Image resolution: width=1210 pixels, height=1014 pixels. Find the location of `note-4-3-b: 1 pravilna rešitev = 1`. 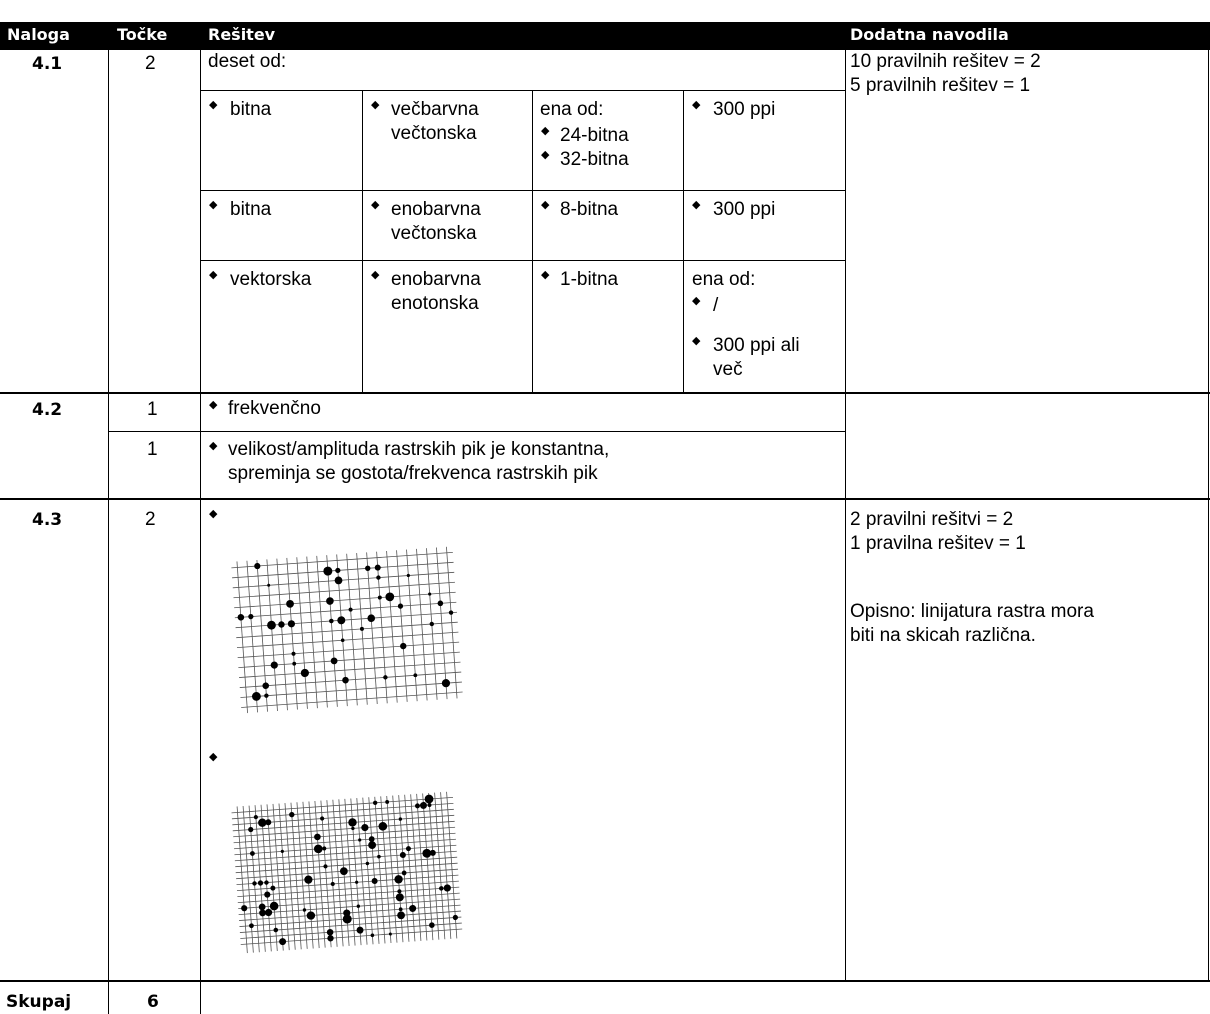

note-4-3-b: 1 pravilna rešitev = 1 is located at coordinates (938, 543).